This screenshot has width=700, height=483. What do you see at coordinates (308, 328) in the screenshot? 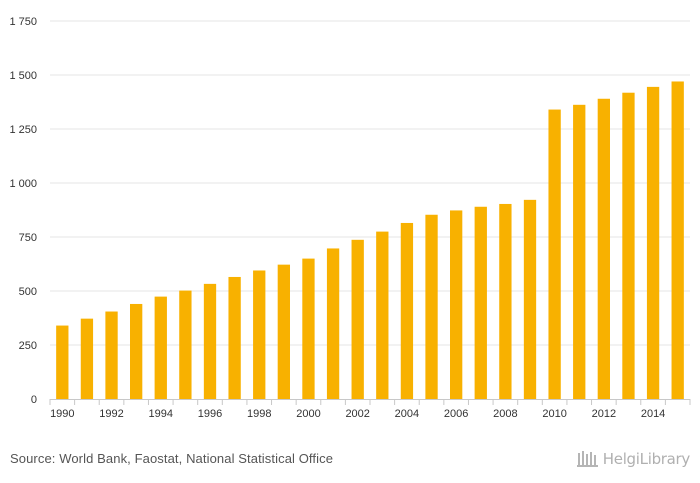
I see `bar-2000` at bounding box center [308, 328].